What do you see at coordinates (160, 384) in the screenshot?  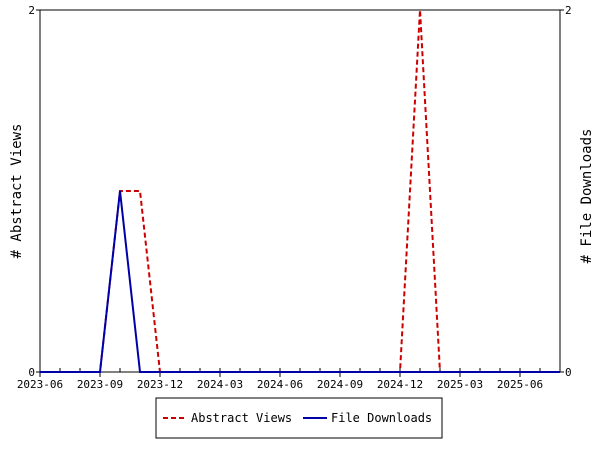 I see `x-tick-label: 2023-12` at bounding box center [160, 384].